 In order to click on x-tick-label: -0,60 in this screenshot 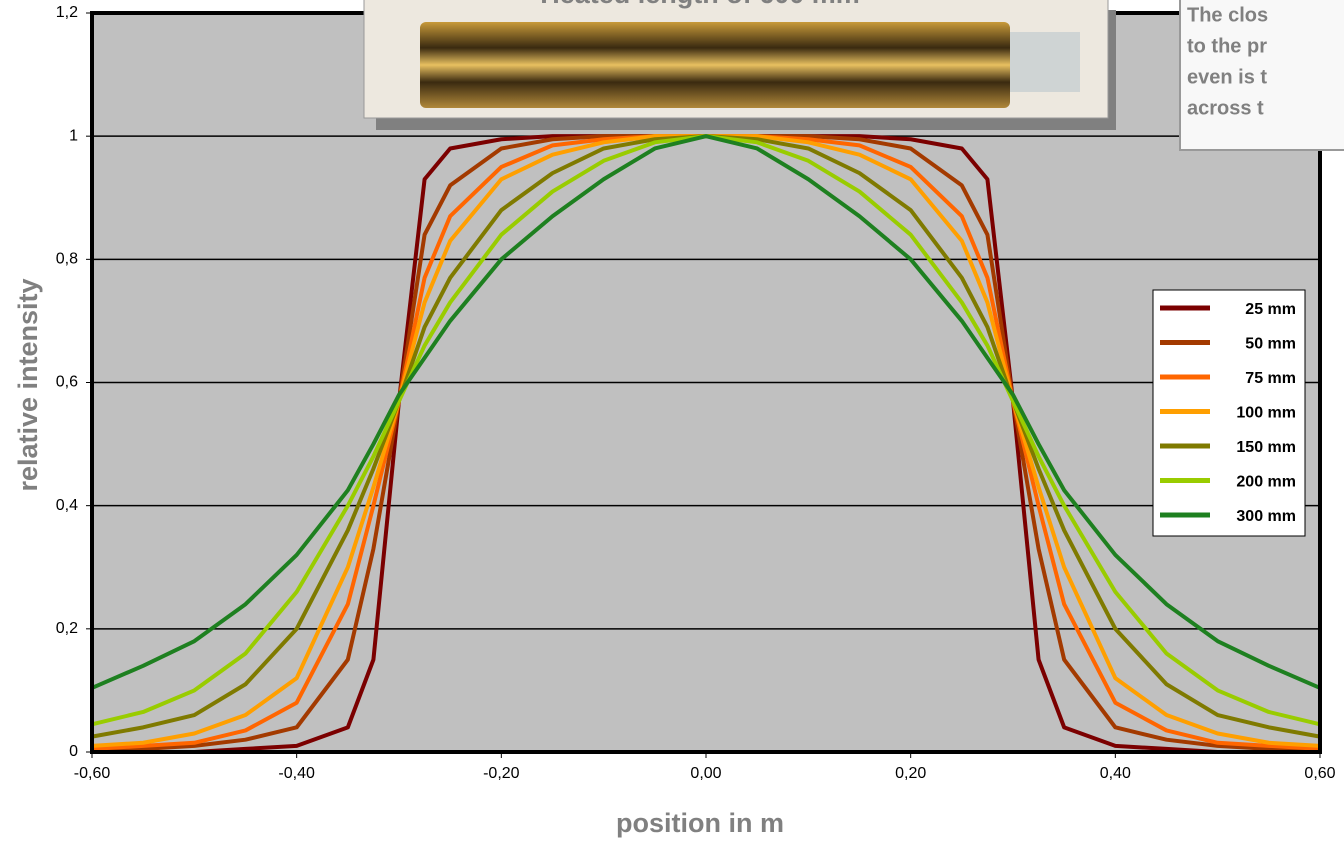, I will do `click(92, 773)`.